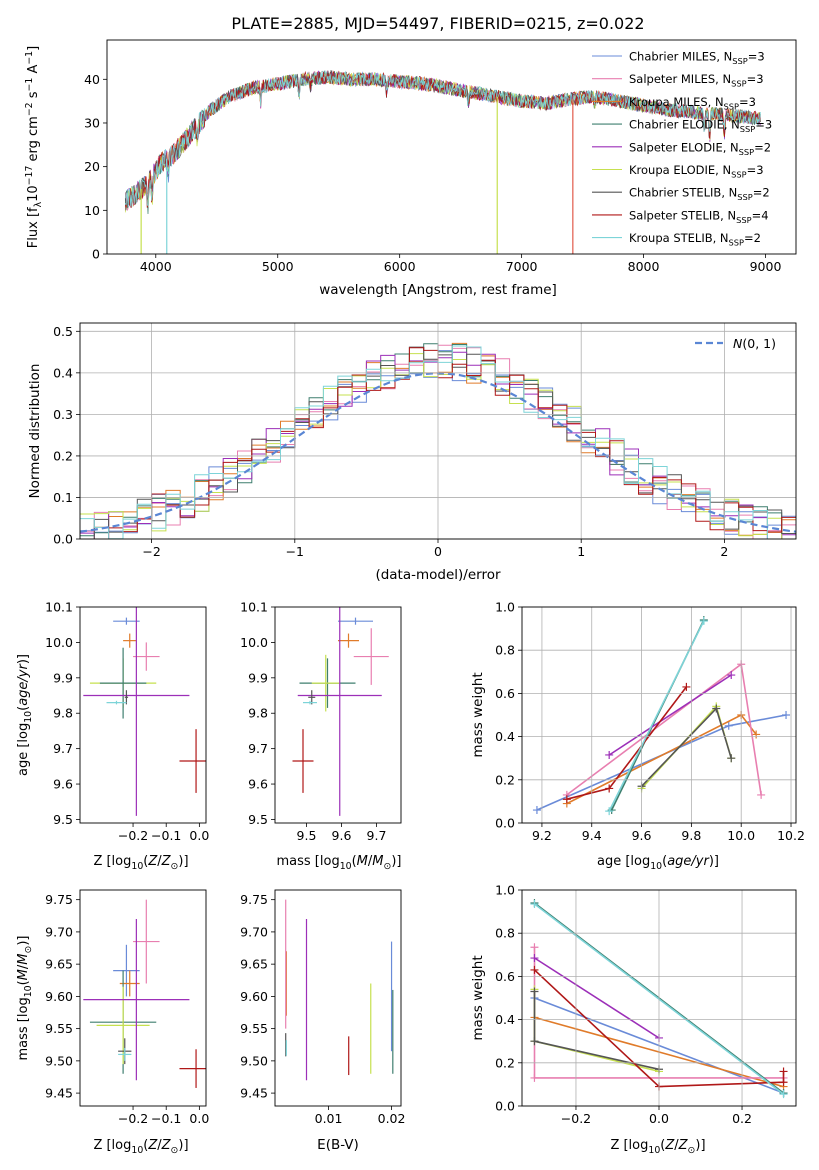 The width and height of the screenshot is (819, 1170). Describe the element at coordinates (522, 266) in the screenshot. I see `x-tick-label: 7000` at that location.